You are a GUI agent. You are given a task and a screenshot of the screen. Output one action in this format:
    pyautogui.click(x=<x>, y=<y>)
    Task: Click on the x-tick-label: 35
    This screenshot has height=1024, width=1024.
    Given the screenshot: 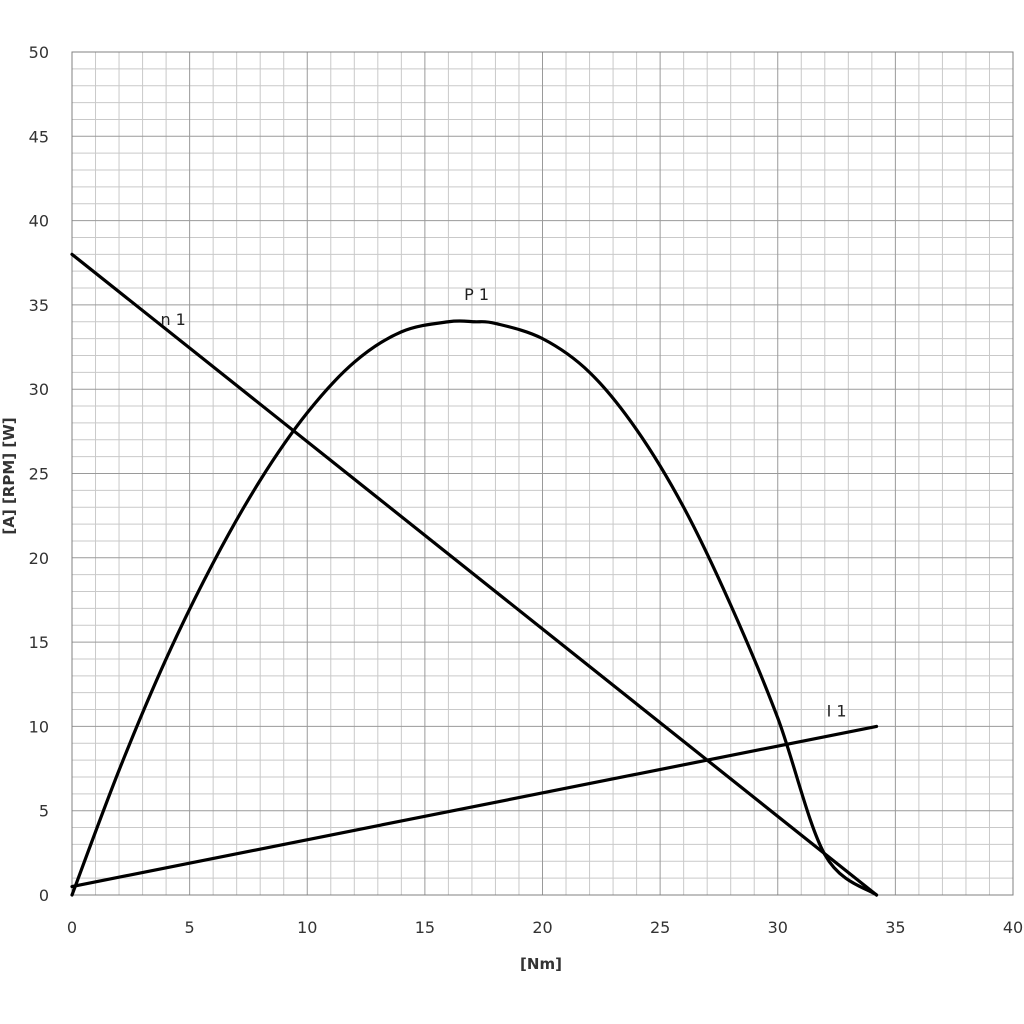 What is the action you would take?
    pyautogui.click(x=895, y=927)
    